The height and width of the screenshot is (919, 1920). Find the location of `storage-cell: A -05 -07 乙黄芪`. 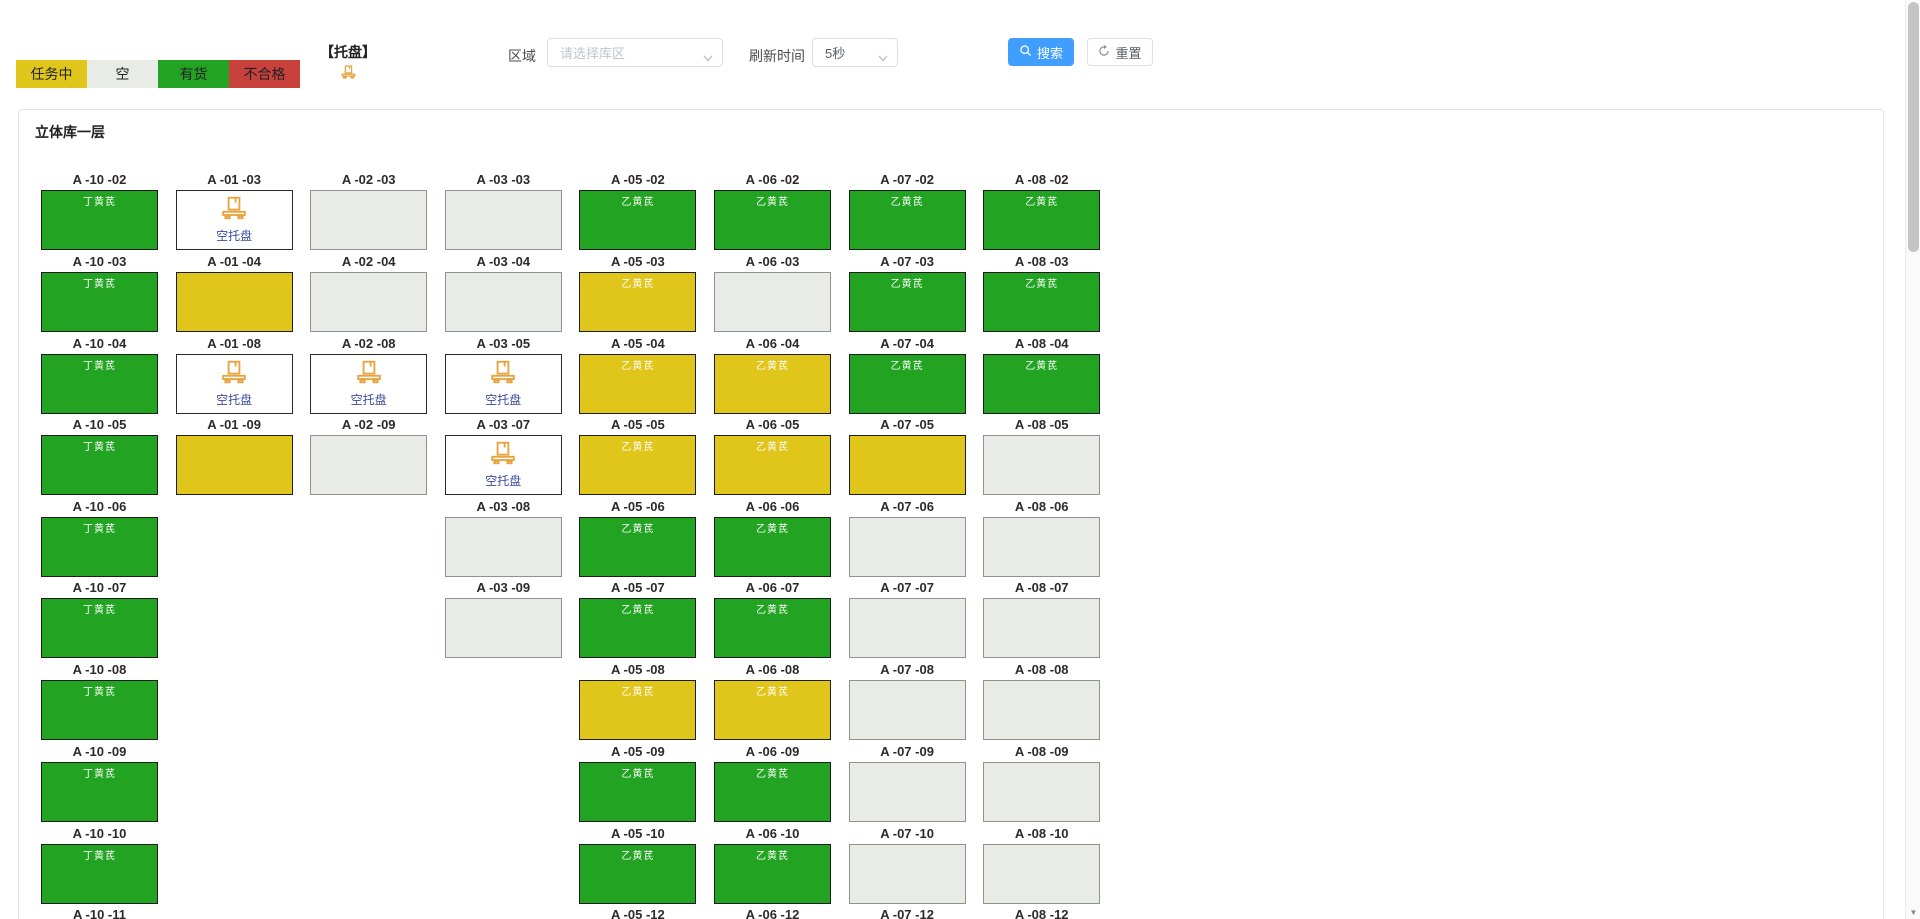

storage-cell: A -05 -07 乙黄芪 is located at coordinates (638, 619).